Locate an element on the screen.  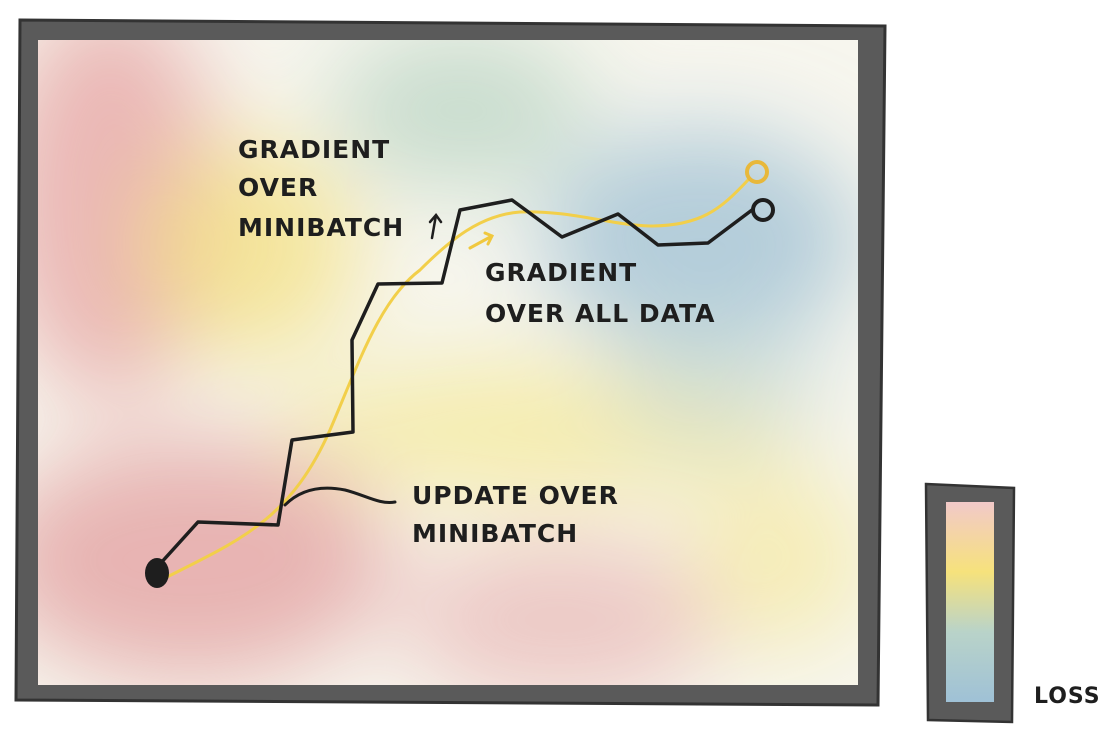
full-gradient-end-circle is located at coordinates (757, 172).